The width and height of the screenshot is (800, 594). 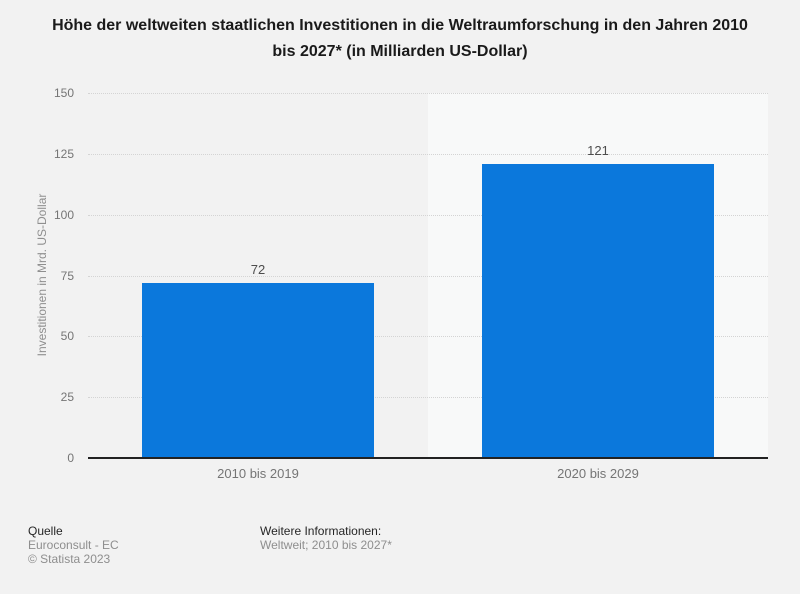 What do you see at coordinates (321, 531) in the screenshot?
I see `info-label: Weitere Informationen:` at bounding box center [321, 531].